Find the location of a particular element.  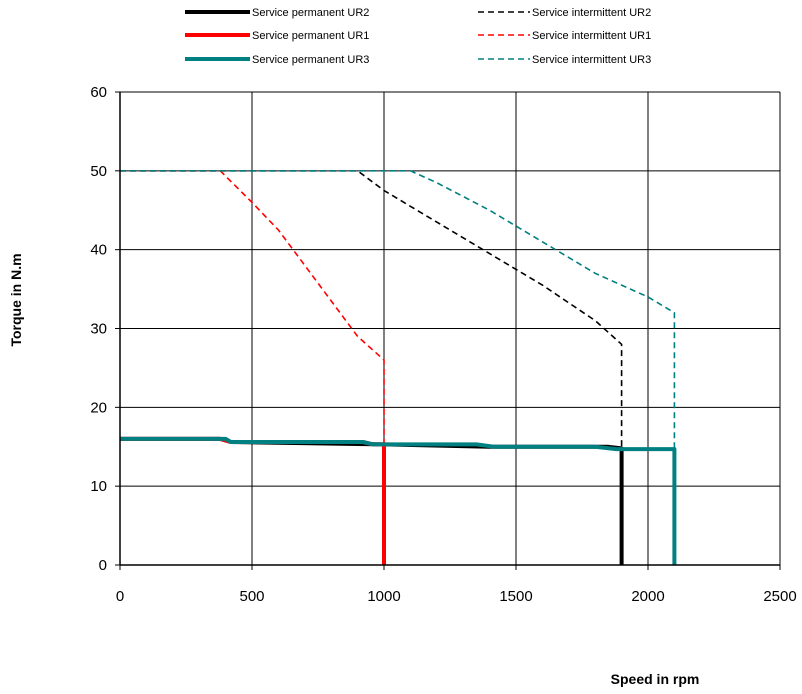

legend-item: Service permanent UR1 is located at coordinates (277, 36).